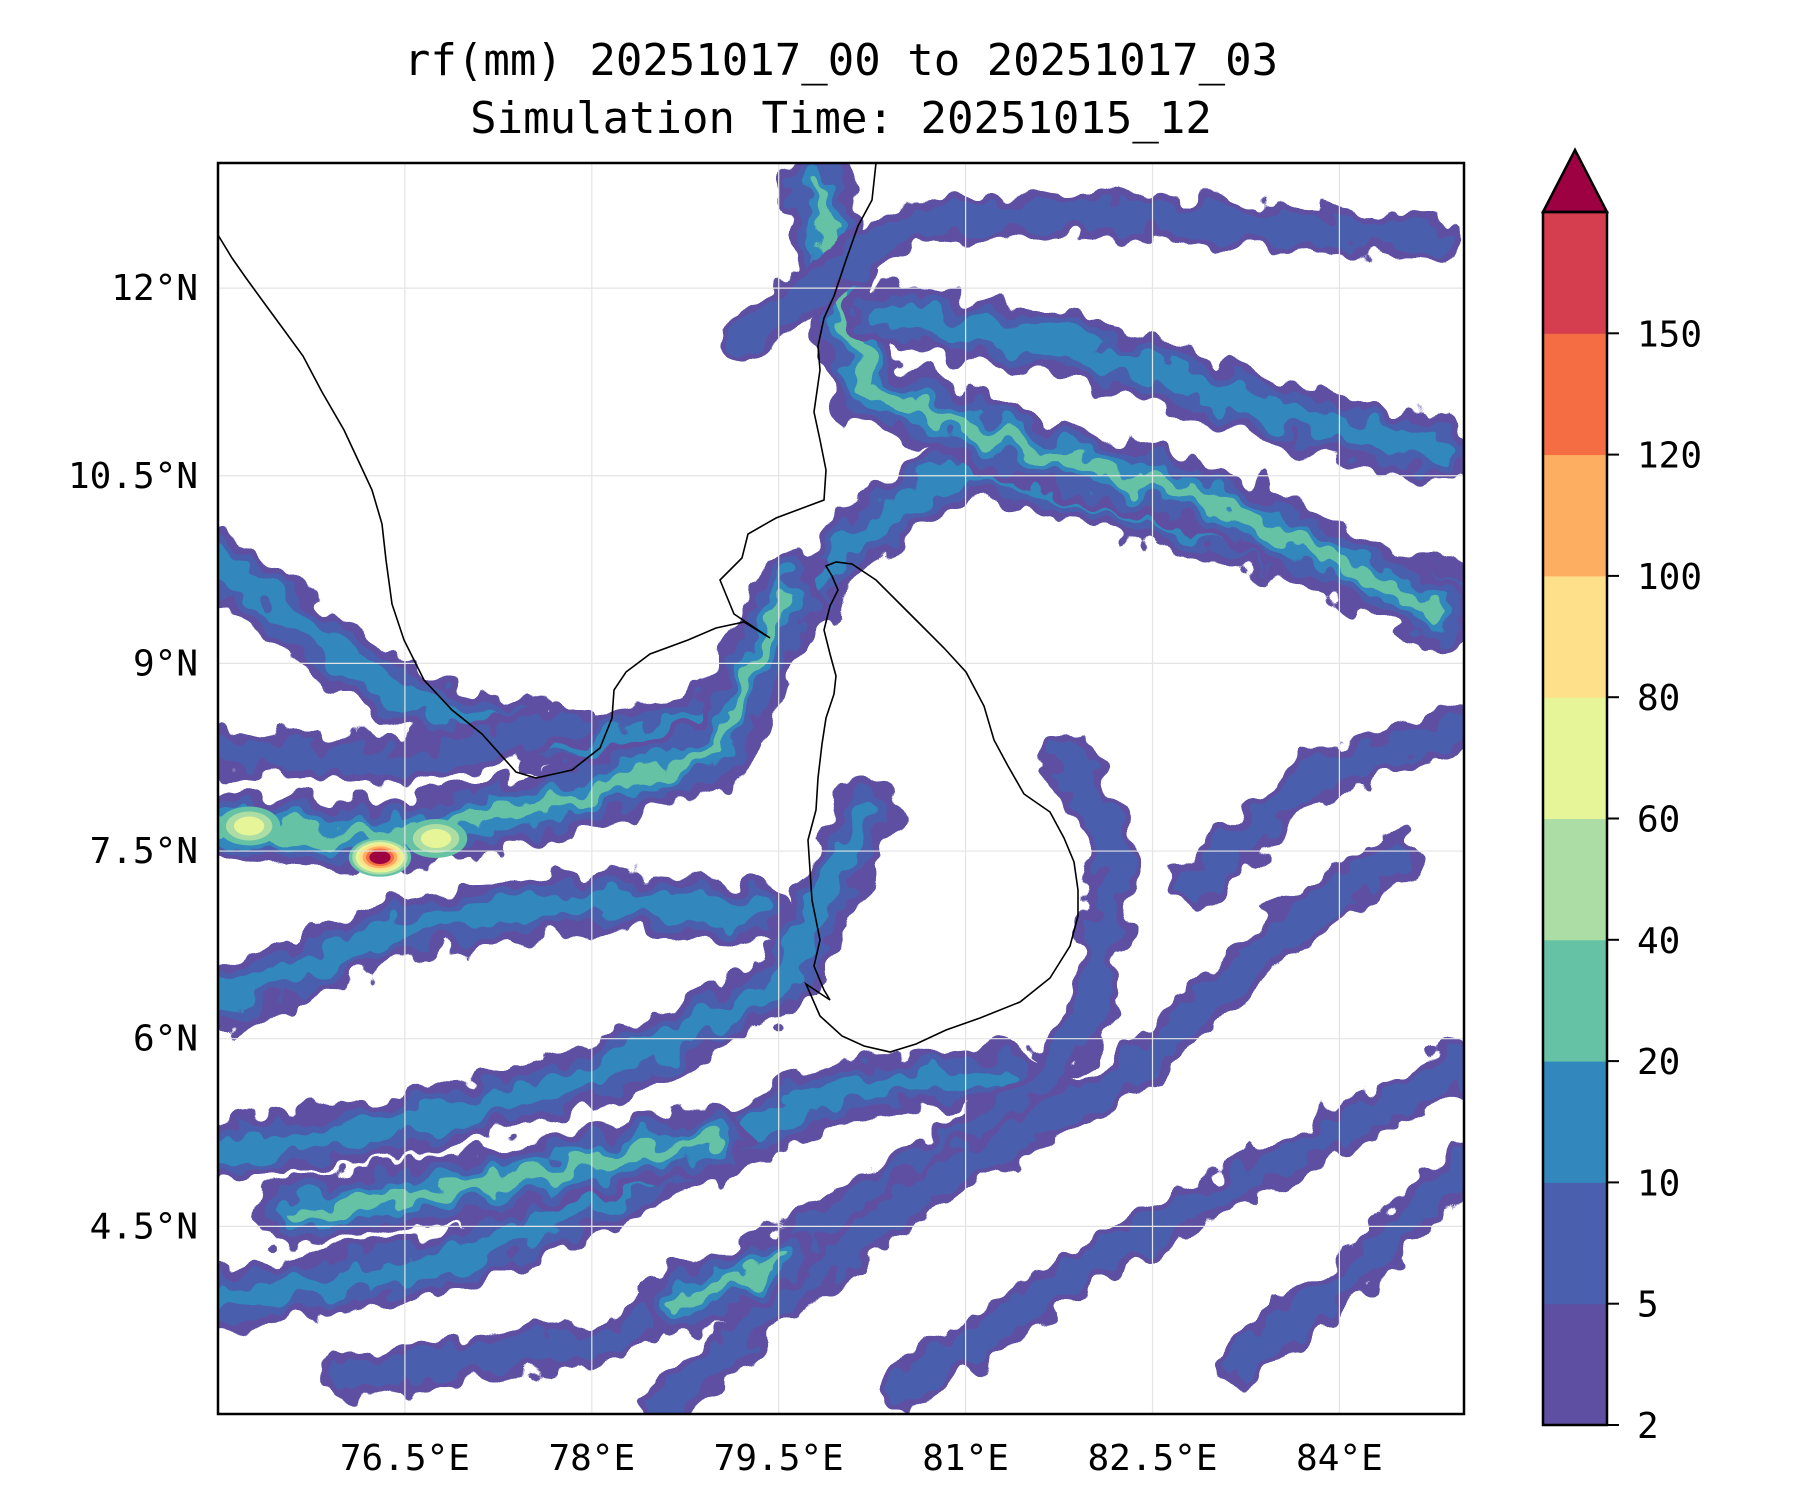 This screenshot has width=1800, height=1500. What do you see at coordinates (1152, 1458) in the screenshot?
I see `x-tick-label: 82.5°E` at bounding box center [1152, 1458].